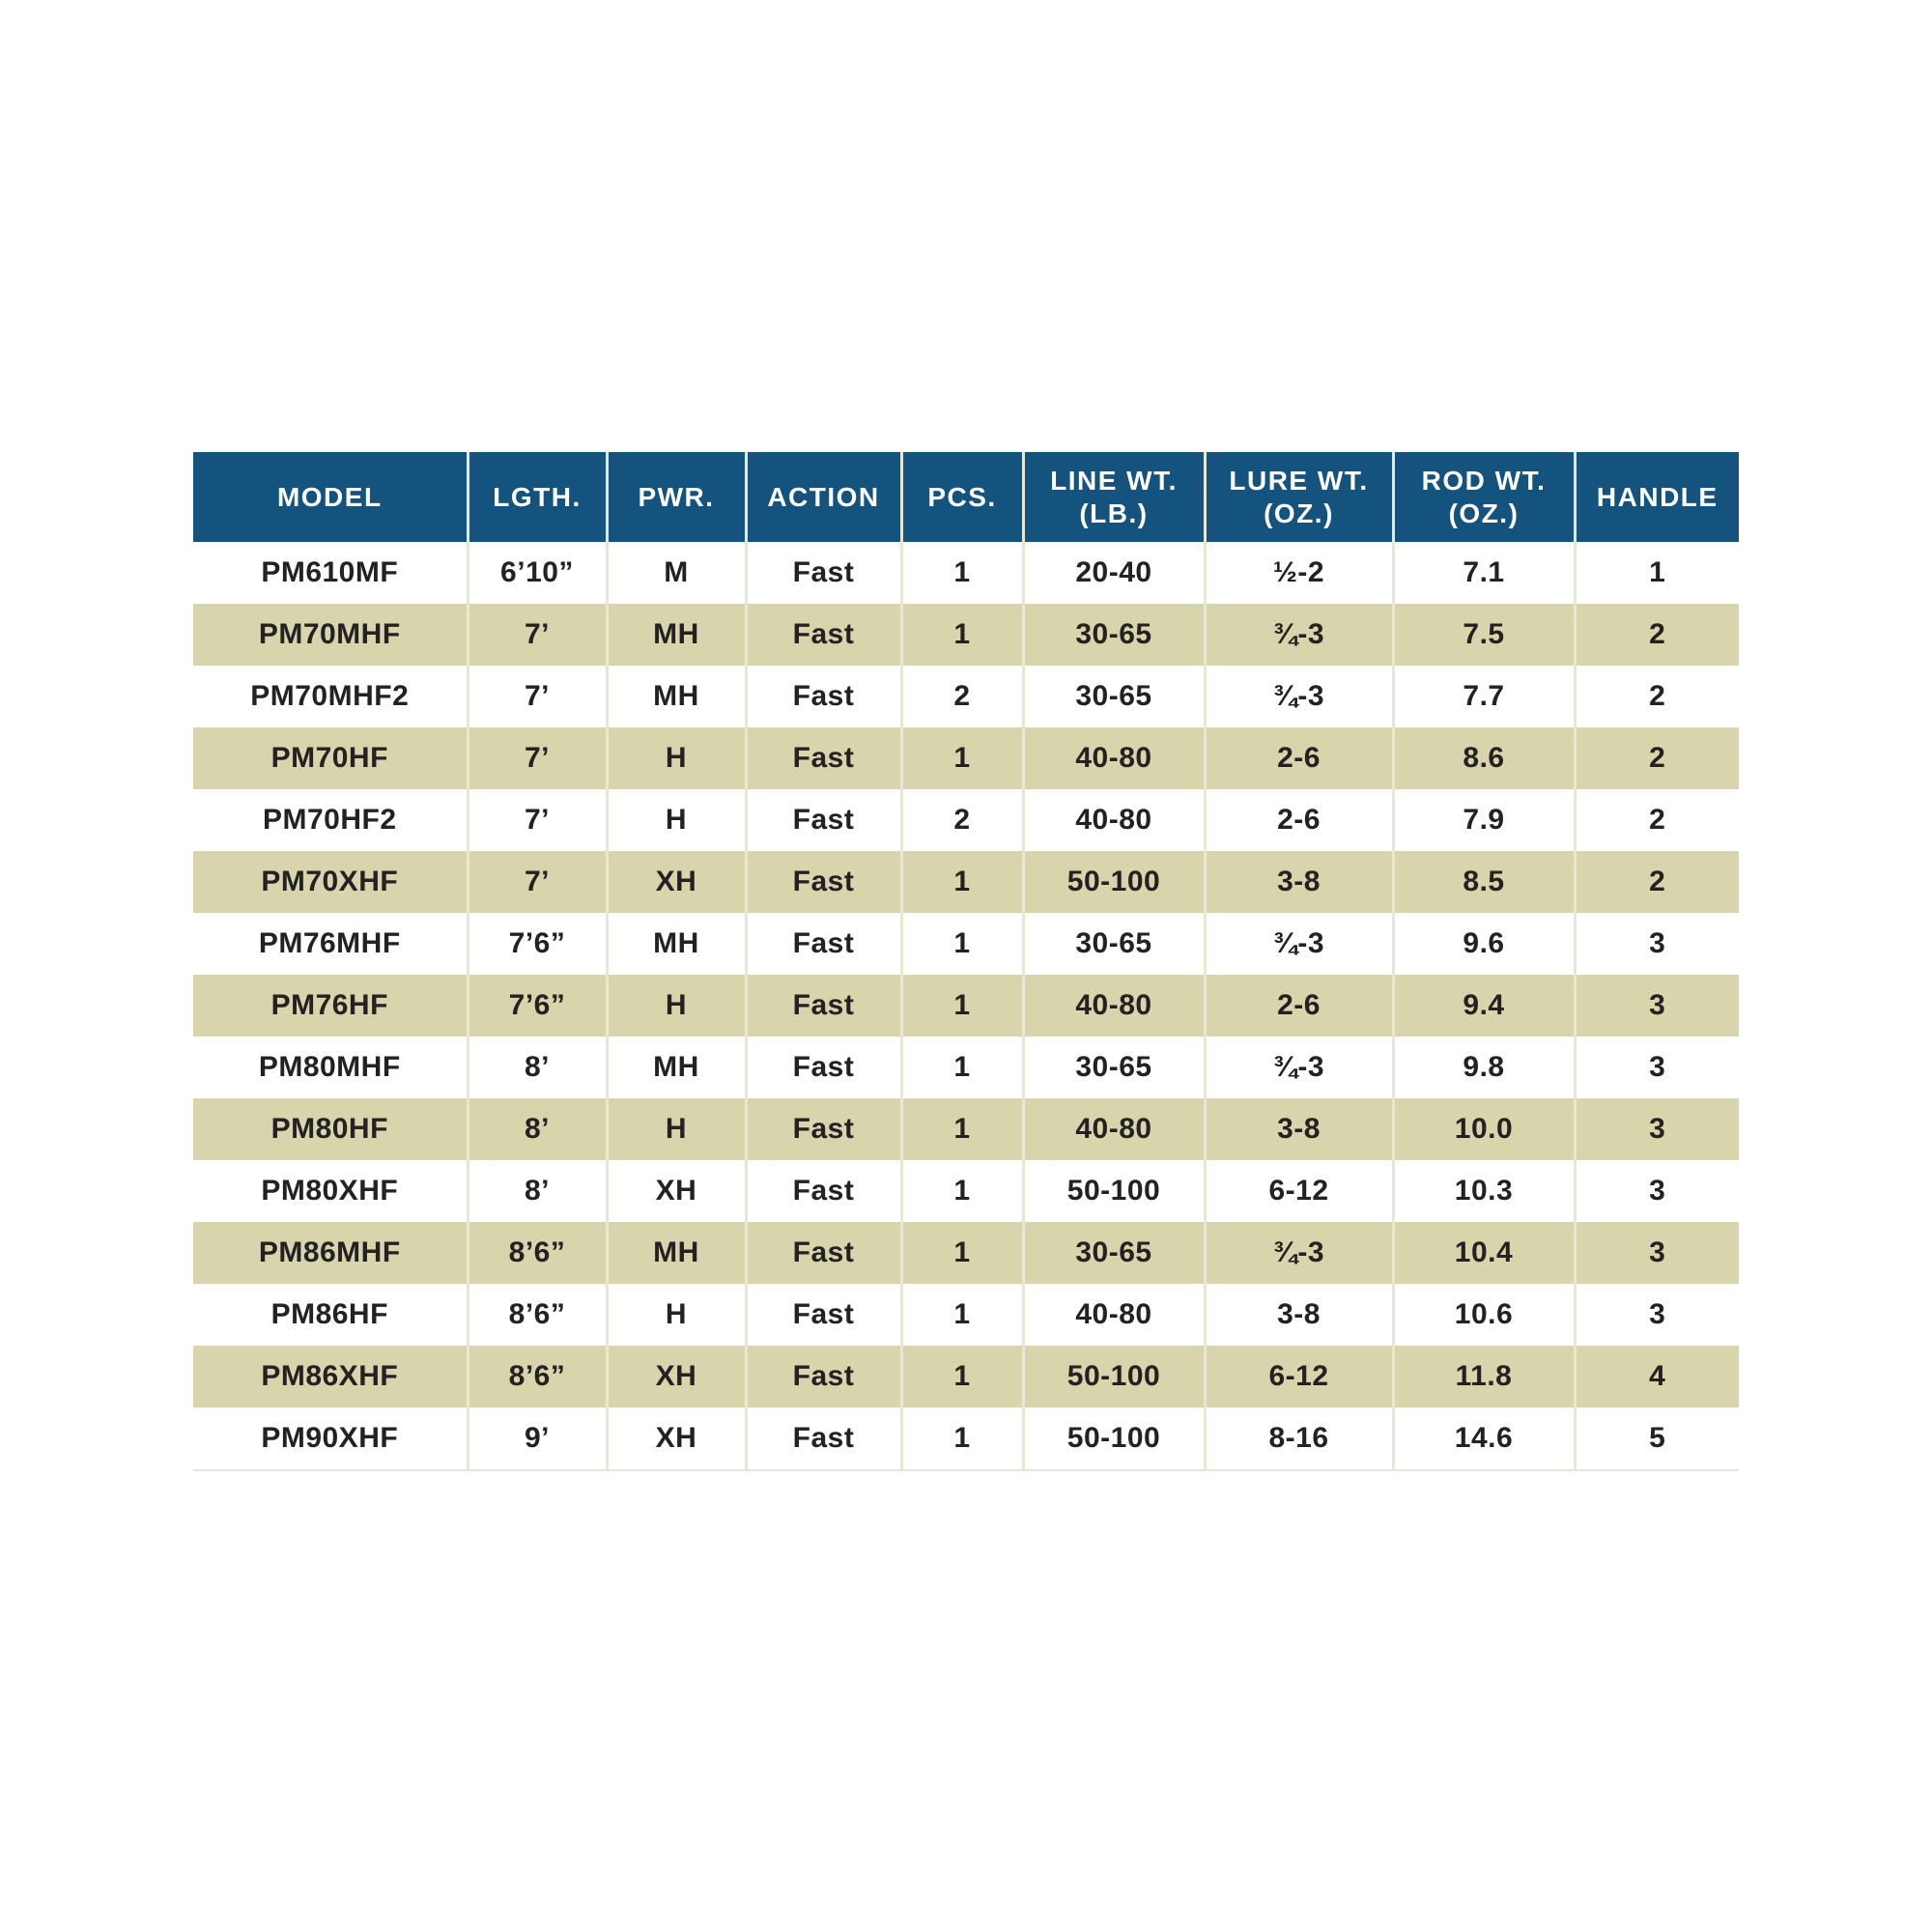 The image size is (1932, 1932). I want to click on cell-model: PM610MF, so click(331, 573).